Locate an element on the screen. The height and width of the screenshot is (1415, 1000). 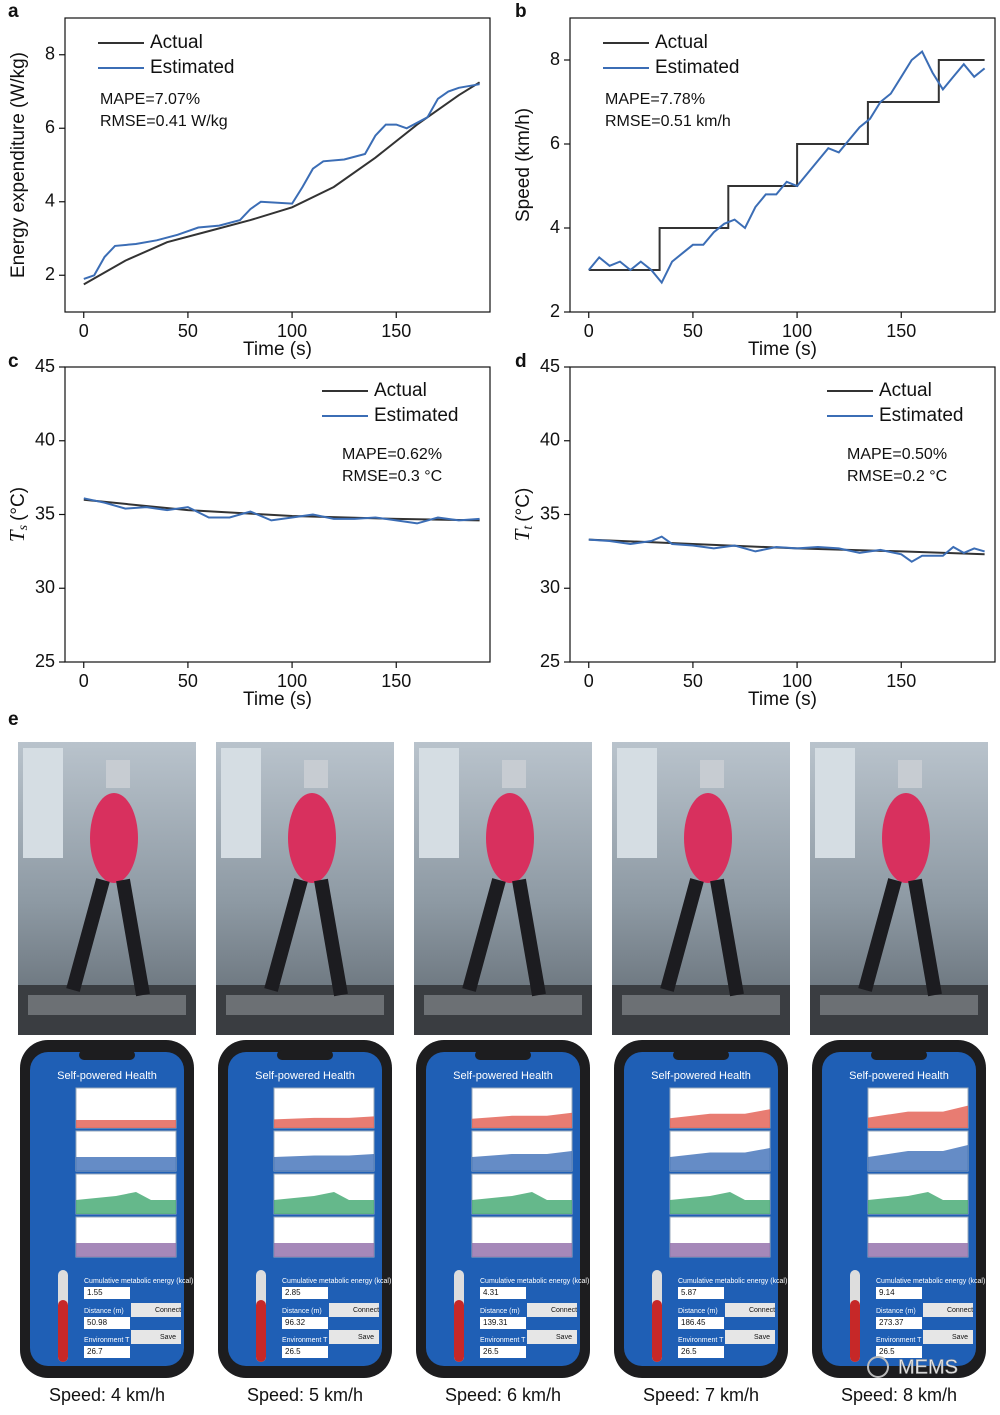
field-value: 186.45 is located at coordinates (693, 1322).